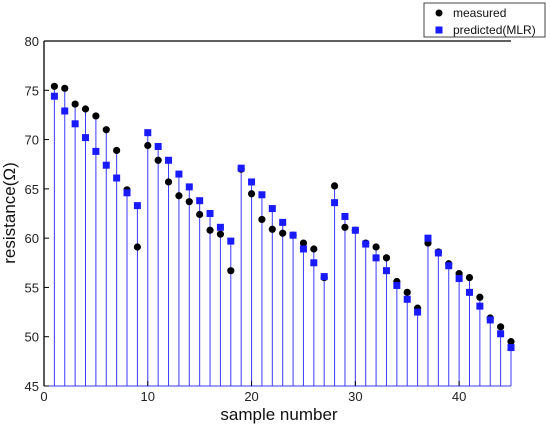 The height and width of the screenshot is (431, 550). What do you see at coordinates (32, 337) in the screenshot?
I see `y-tick-label: 50` at bounding box center [32, 337].